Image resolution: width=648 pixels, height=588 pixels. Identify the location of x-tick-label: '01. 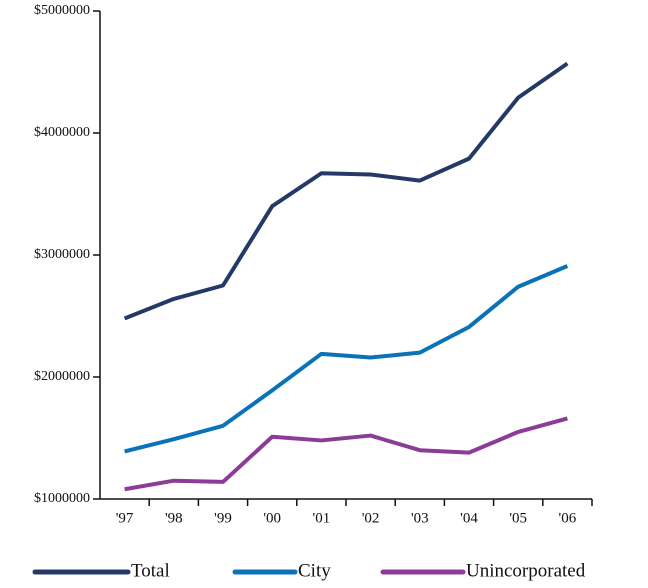
(322, 518).